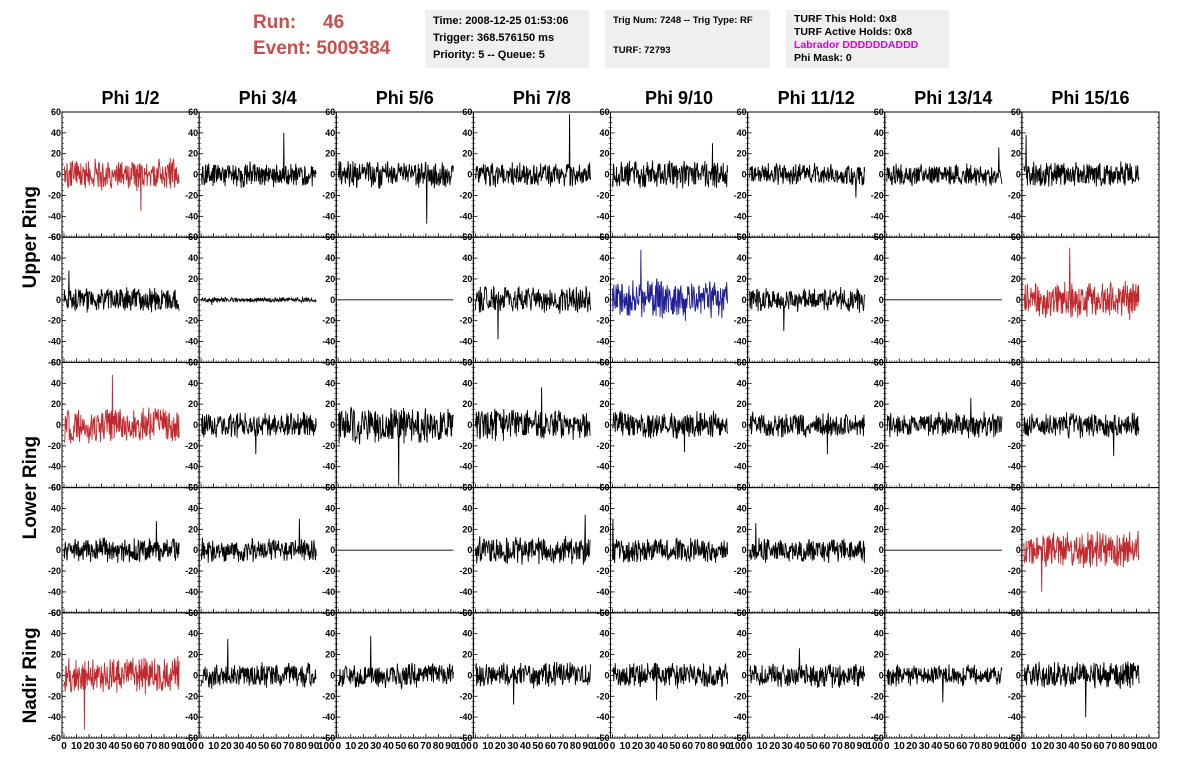  I want to click on waveform-r3-c2, so click(258, 433).